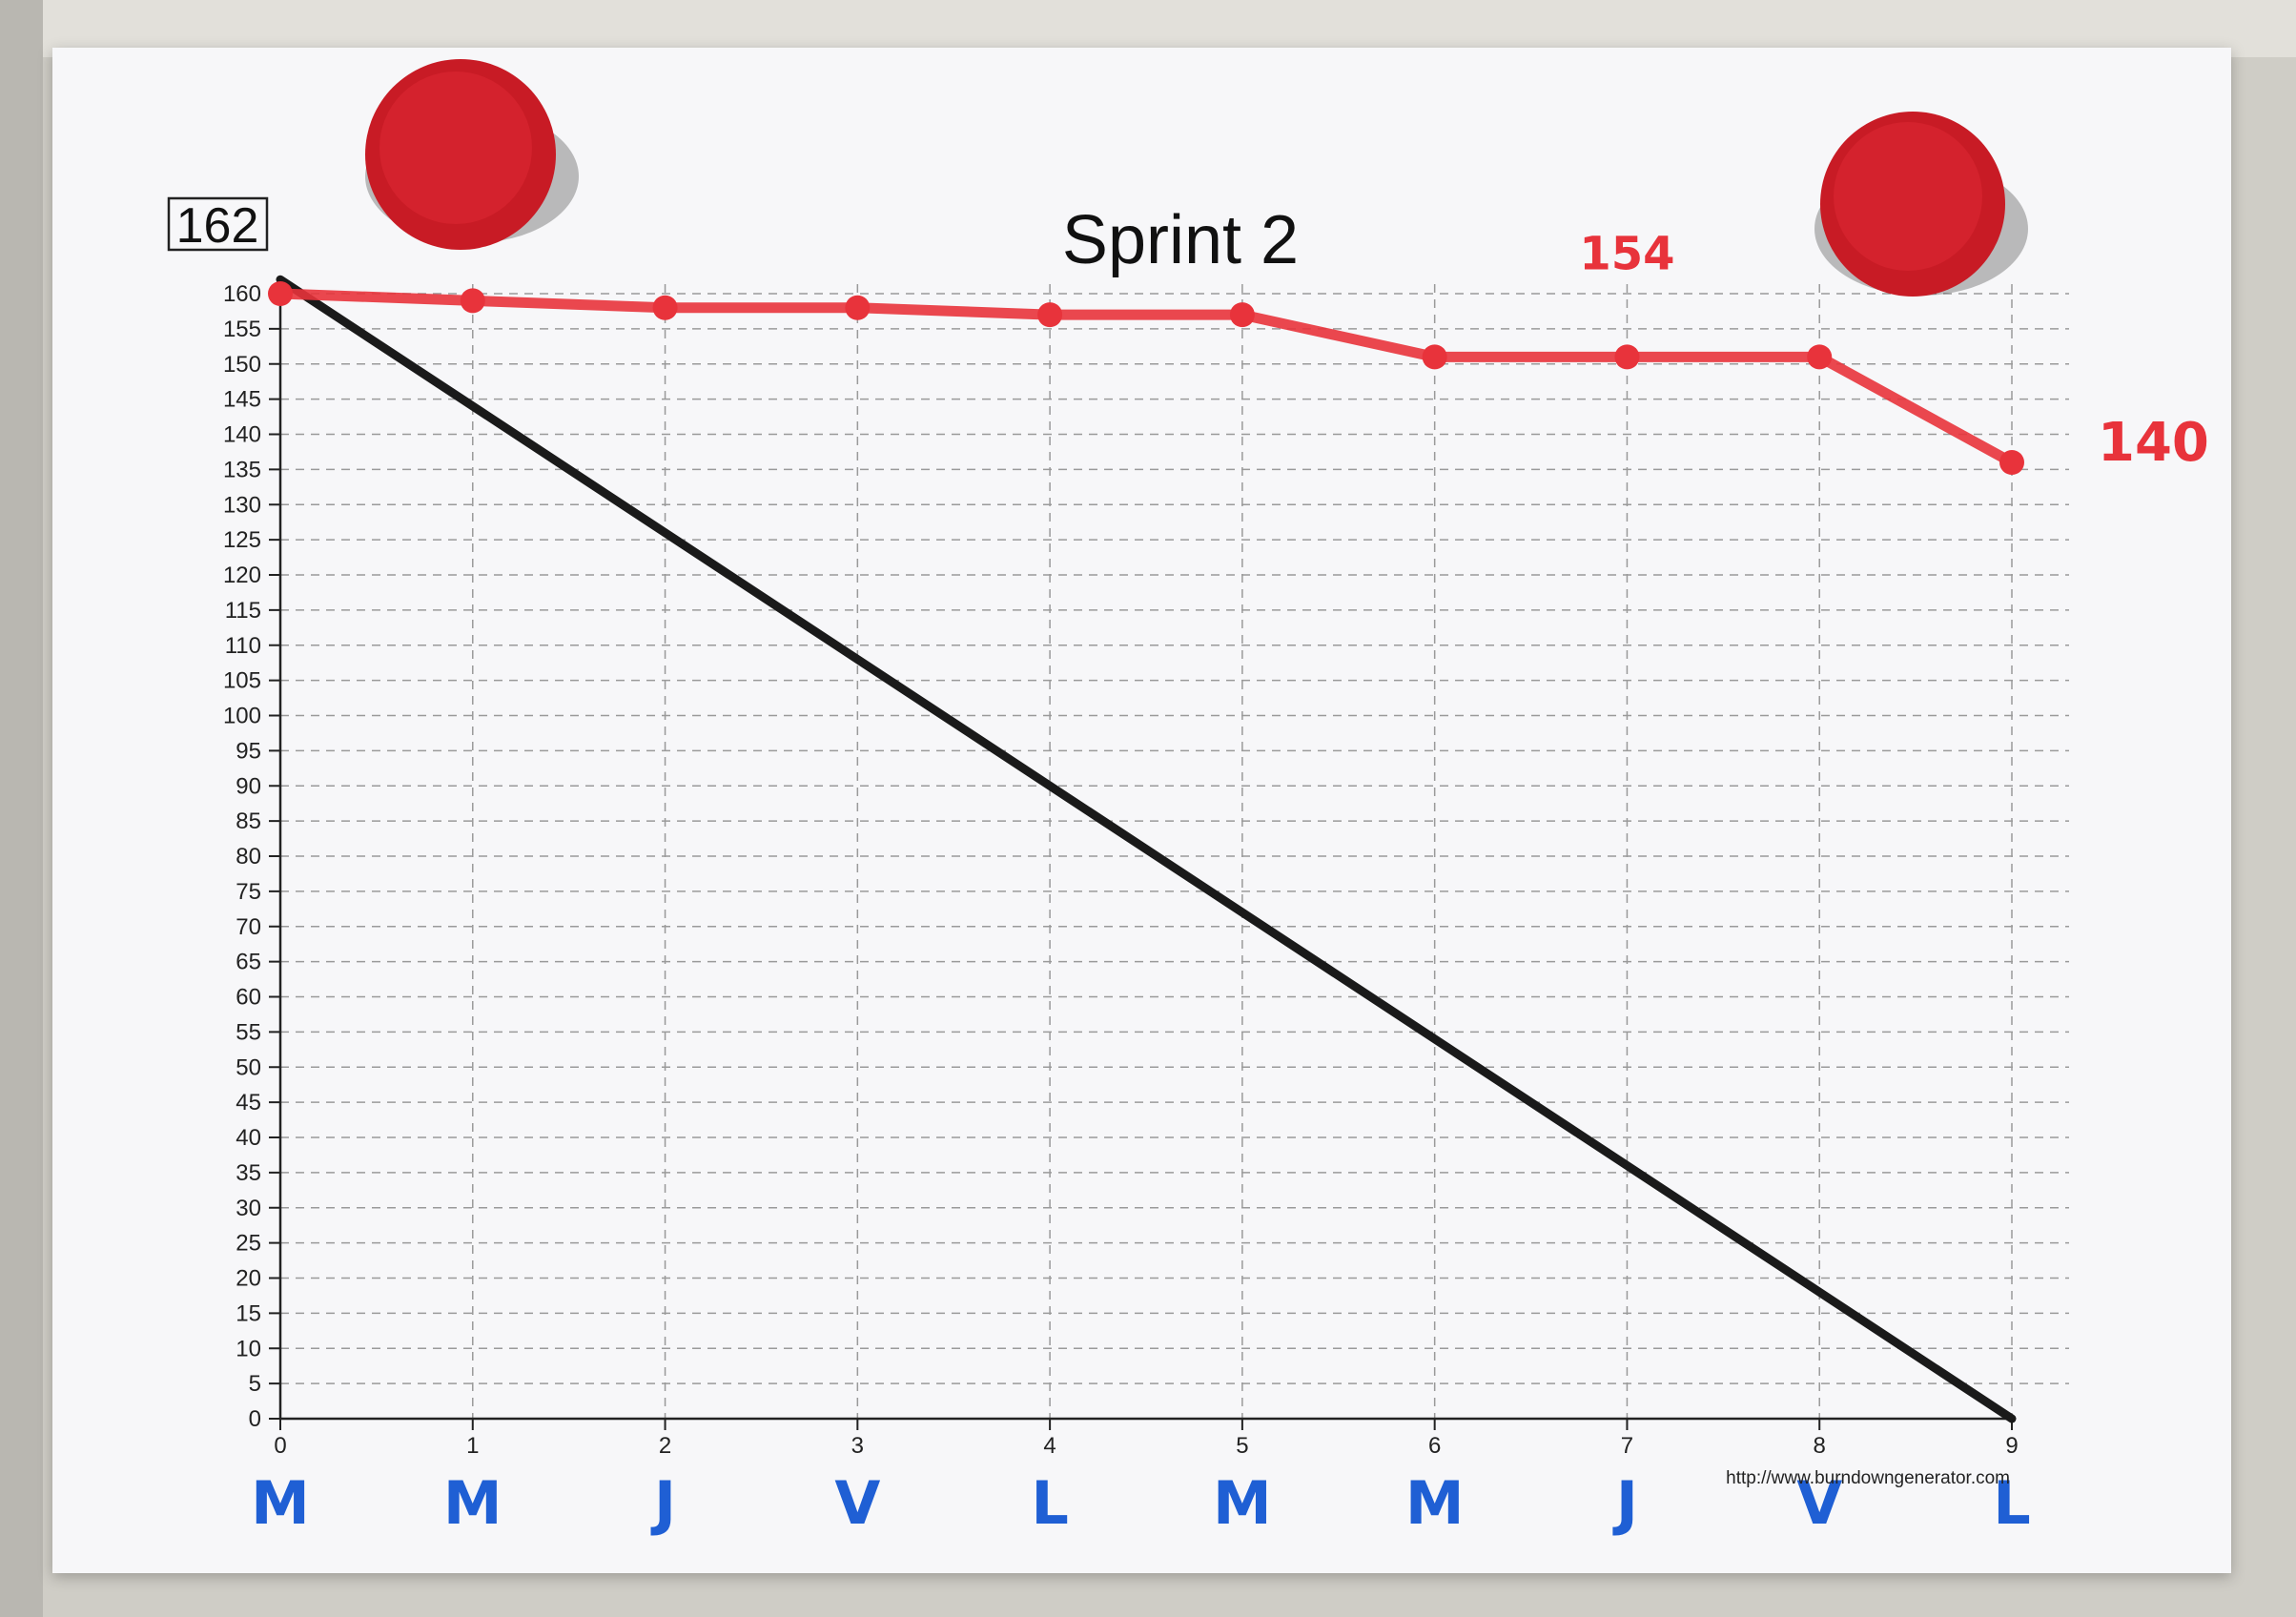 This screenshot has width=2296, height=1617. Describe the element at coordinates (248, 998) in the screenshot. I see `y-tick-label: 60` at that location.